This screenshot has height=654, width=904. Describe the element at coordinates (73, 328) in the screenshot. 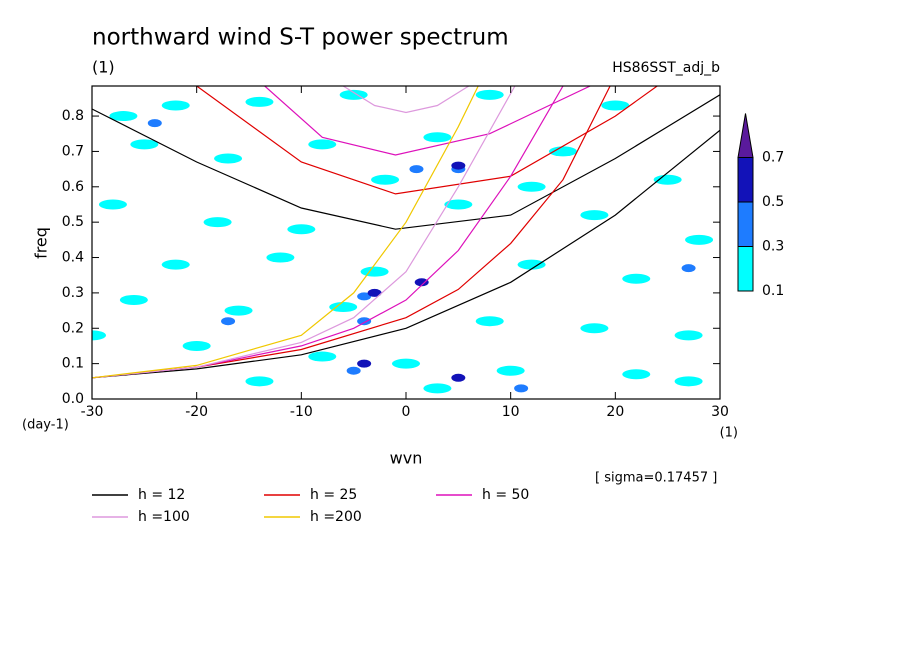

I see `y-tick-label: 0.2` at that location.